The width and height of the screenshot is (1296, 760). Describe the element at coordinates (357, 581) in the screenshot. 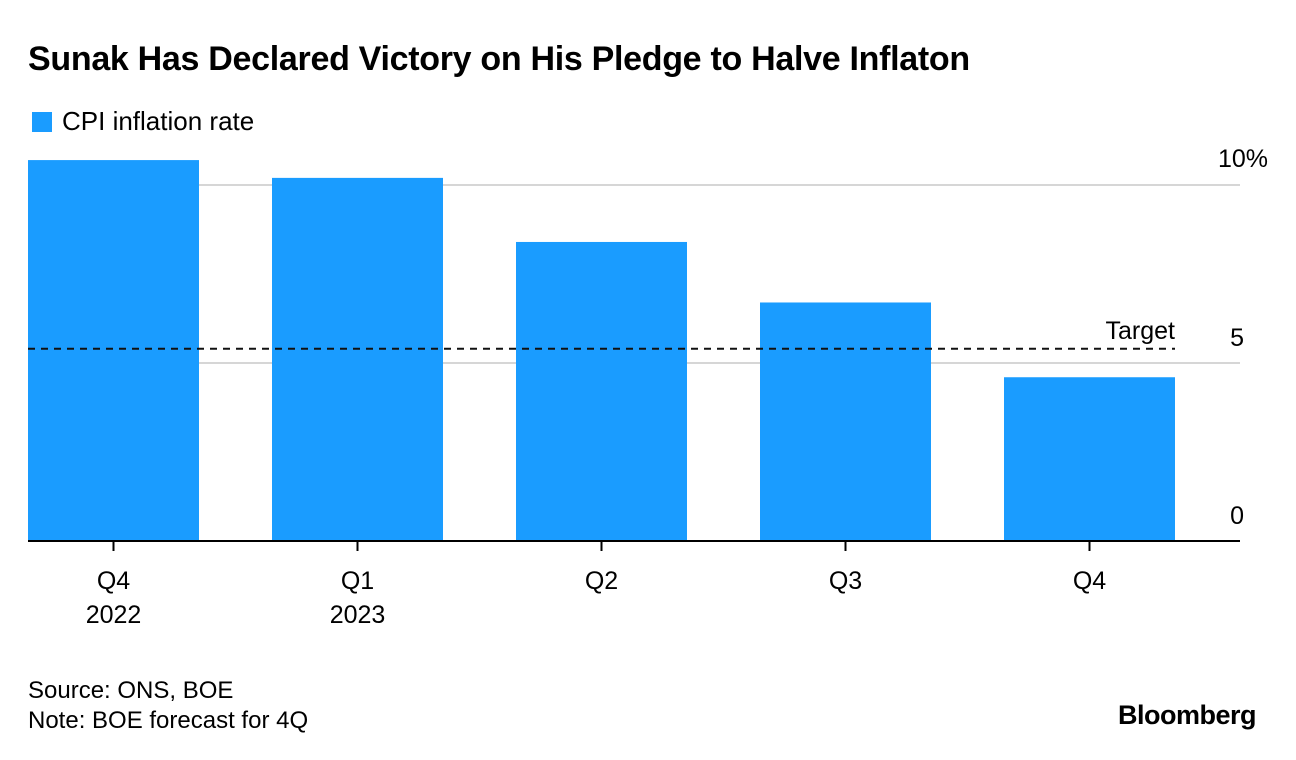

I see `x-tick-label: Q1` at that location.